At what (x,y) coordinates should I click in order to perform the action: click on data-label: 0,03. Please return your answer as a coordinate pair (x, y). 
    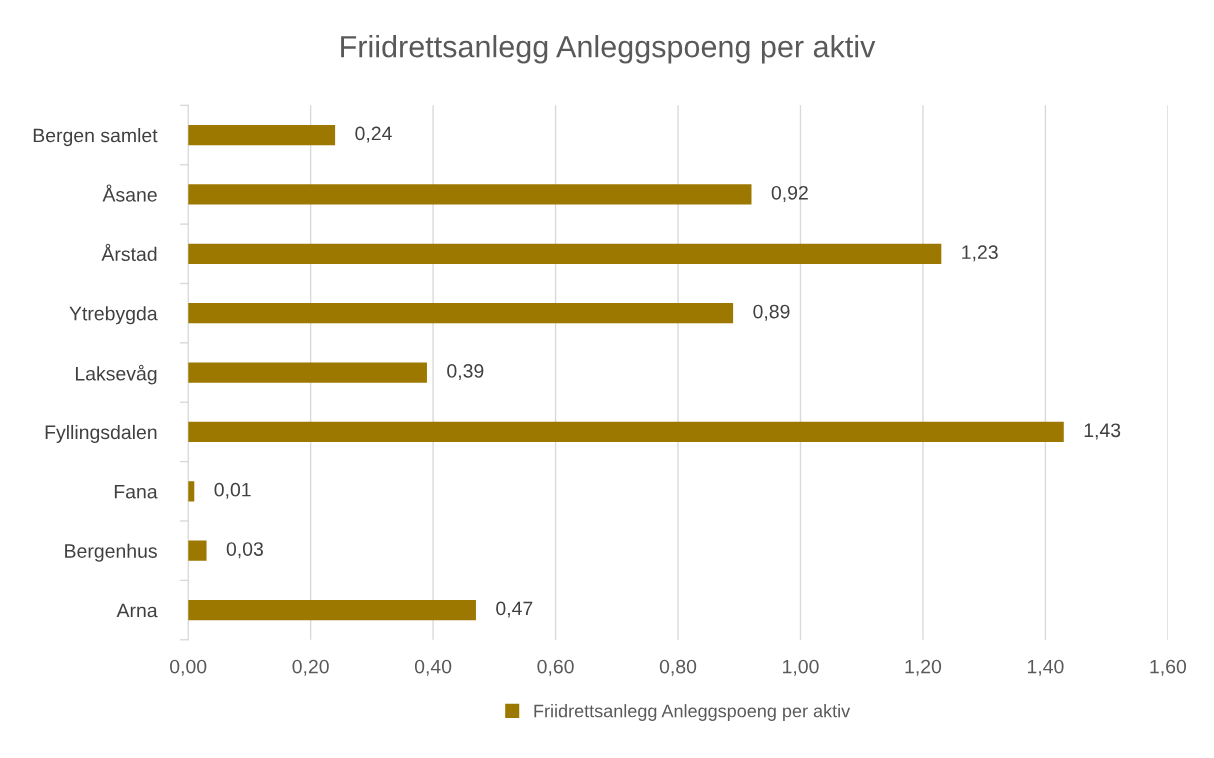
    Looking at the image, I should click on (244, 550).